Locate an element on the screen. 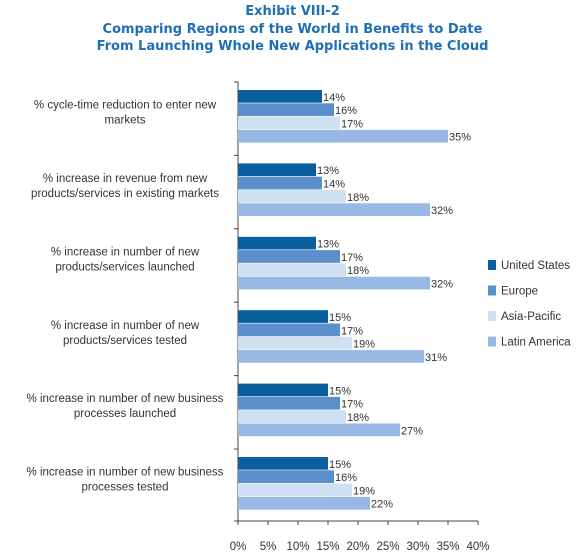 The height and width of the screenshot is (558, 585). exhibit-label: Exhibit VIII-2 is located at coordinates (292, 11).